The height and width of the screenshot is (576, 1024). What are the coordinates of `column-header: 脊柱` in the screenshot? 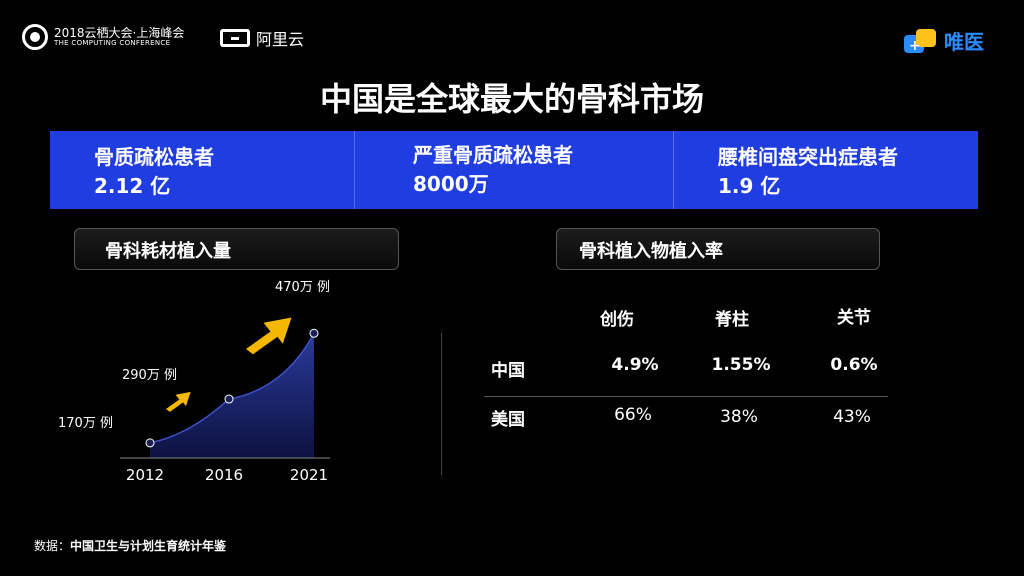 It's located at (732, 320).